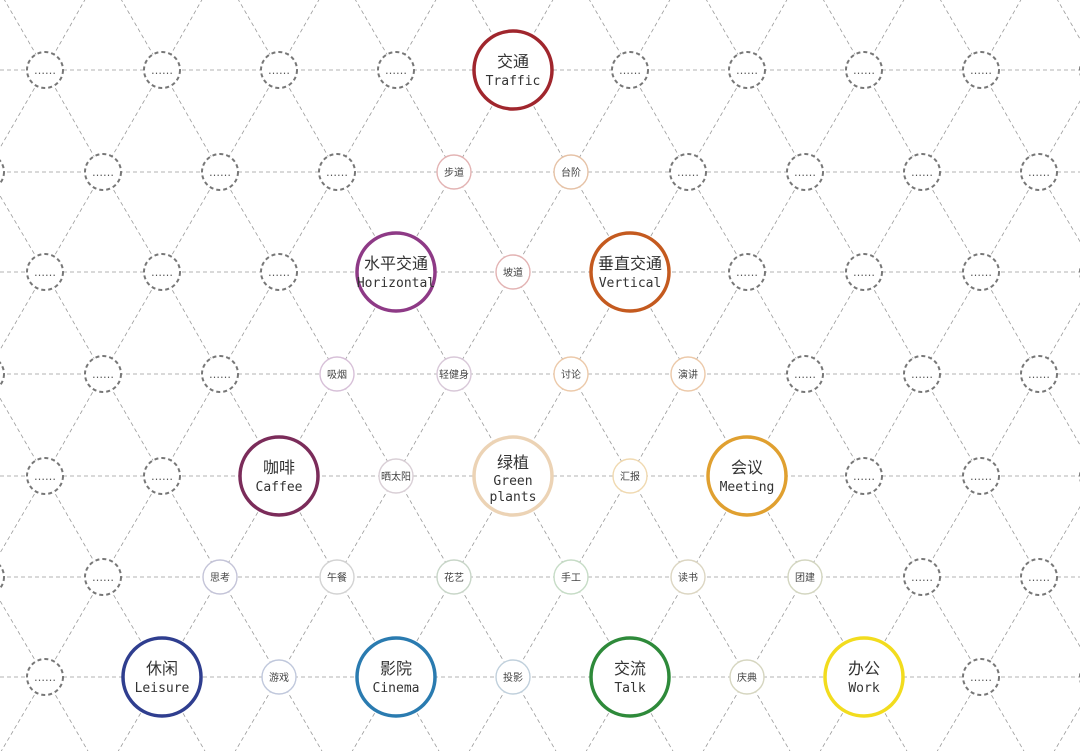  What do you see at coordinates (454, 172) in the screenshot?
I see `sub-node: 步道` at bounding box center [454, 172].